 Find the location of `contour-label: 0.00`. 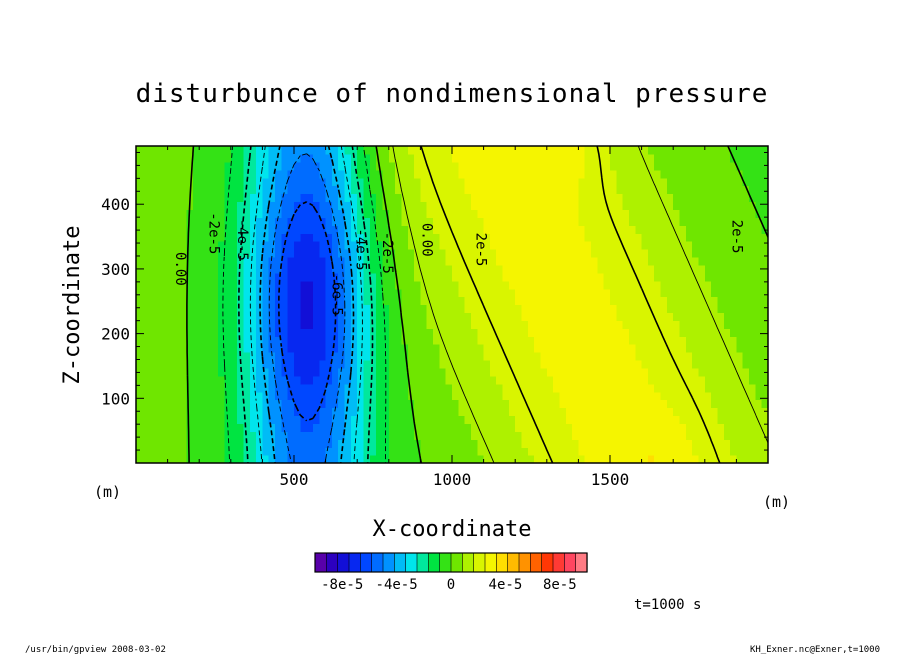

contour-label: 0.00 is located at coordinates (427, 240).